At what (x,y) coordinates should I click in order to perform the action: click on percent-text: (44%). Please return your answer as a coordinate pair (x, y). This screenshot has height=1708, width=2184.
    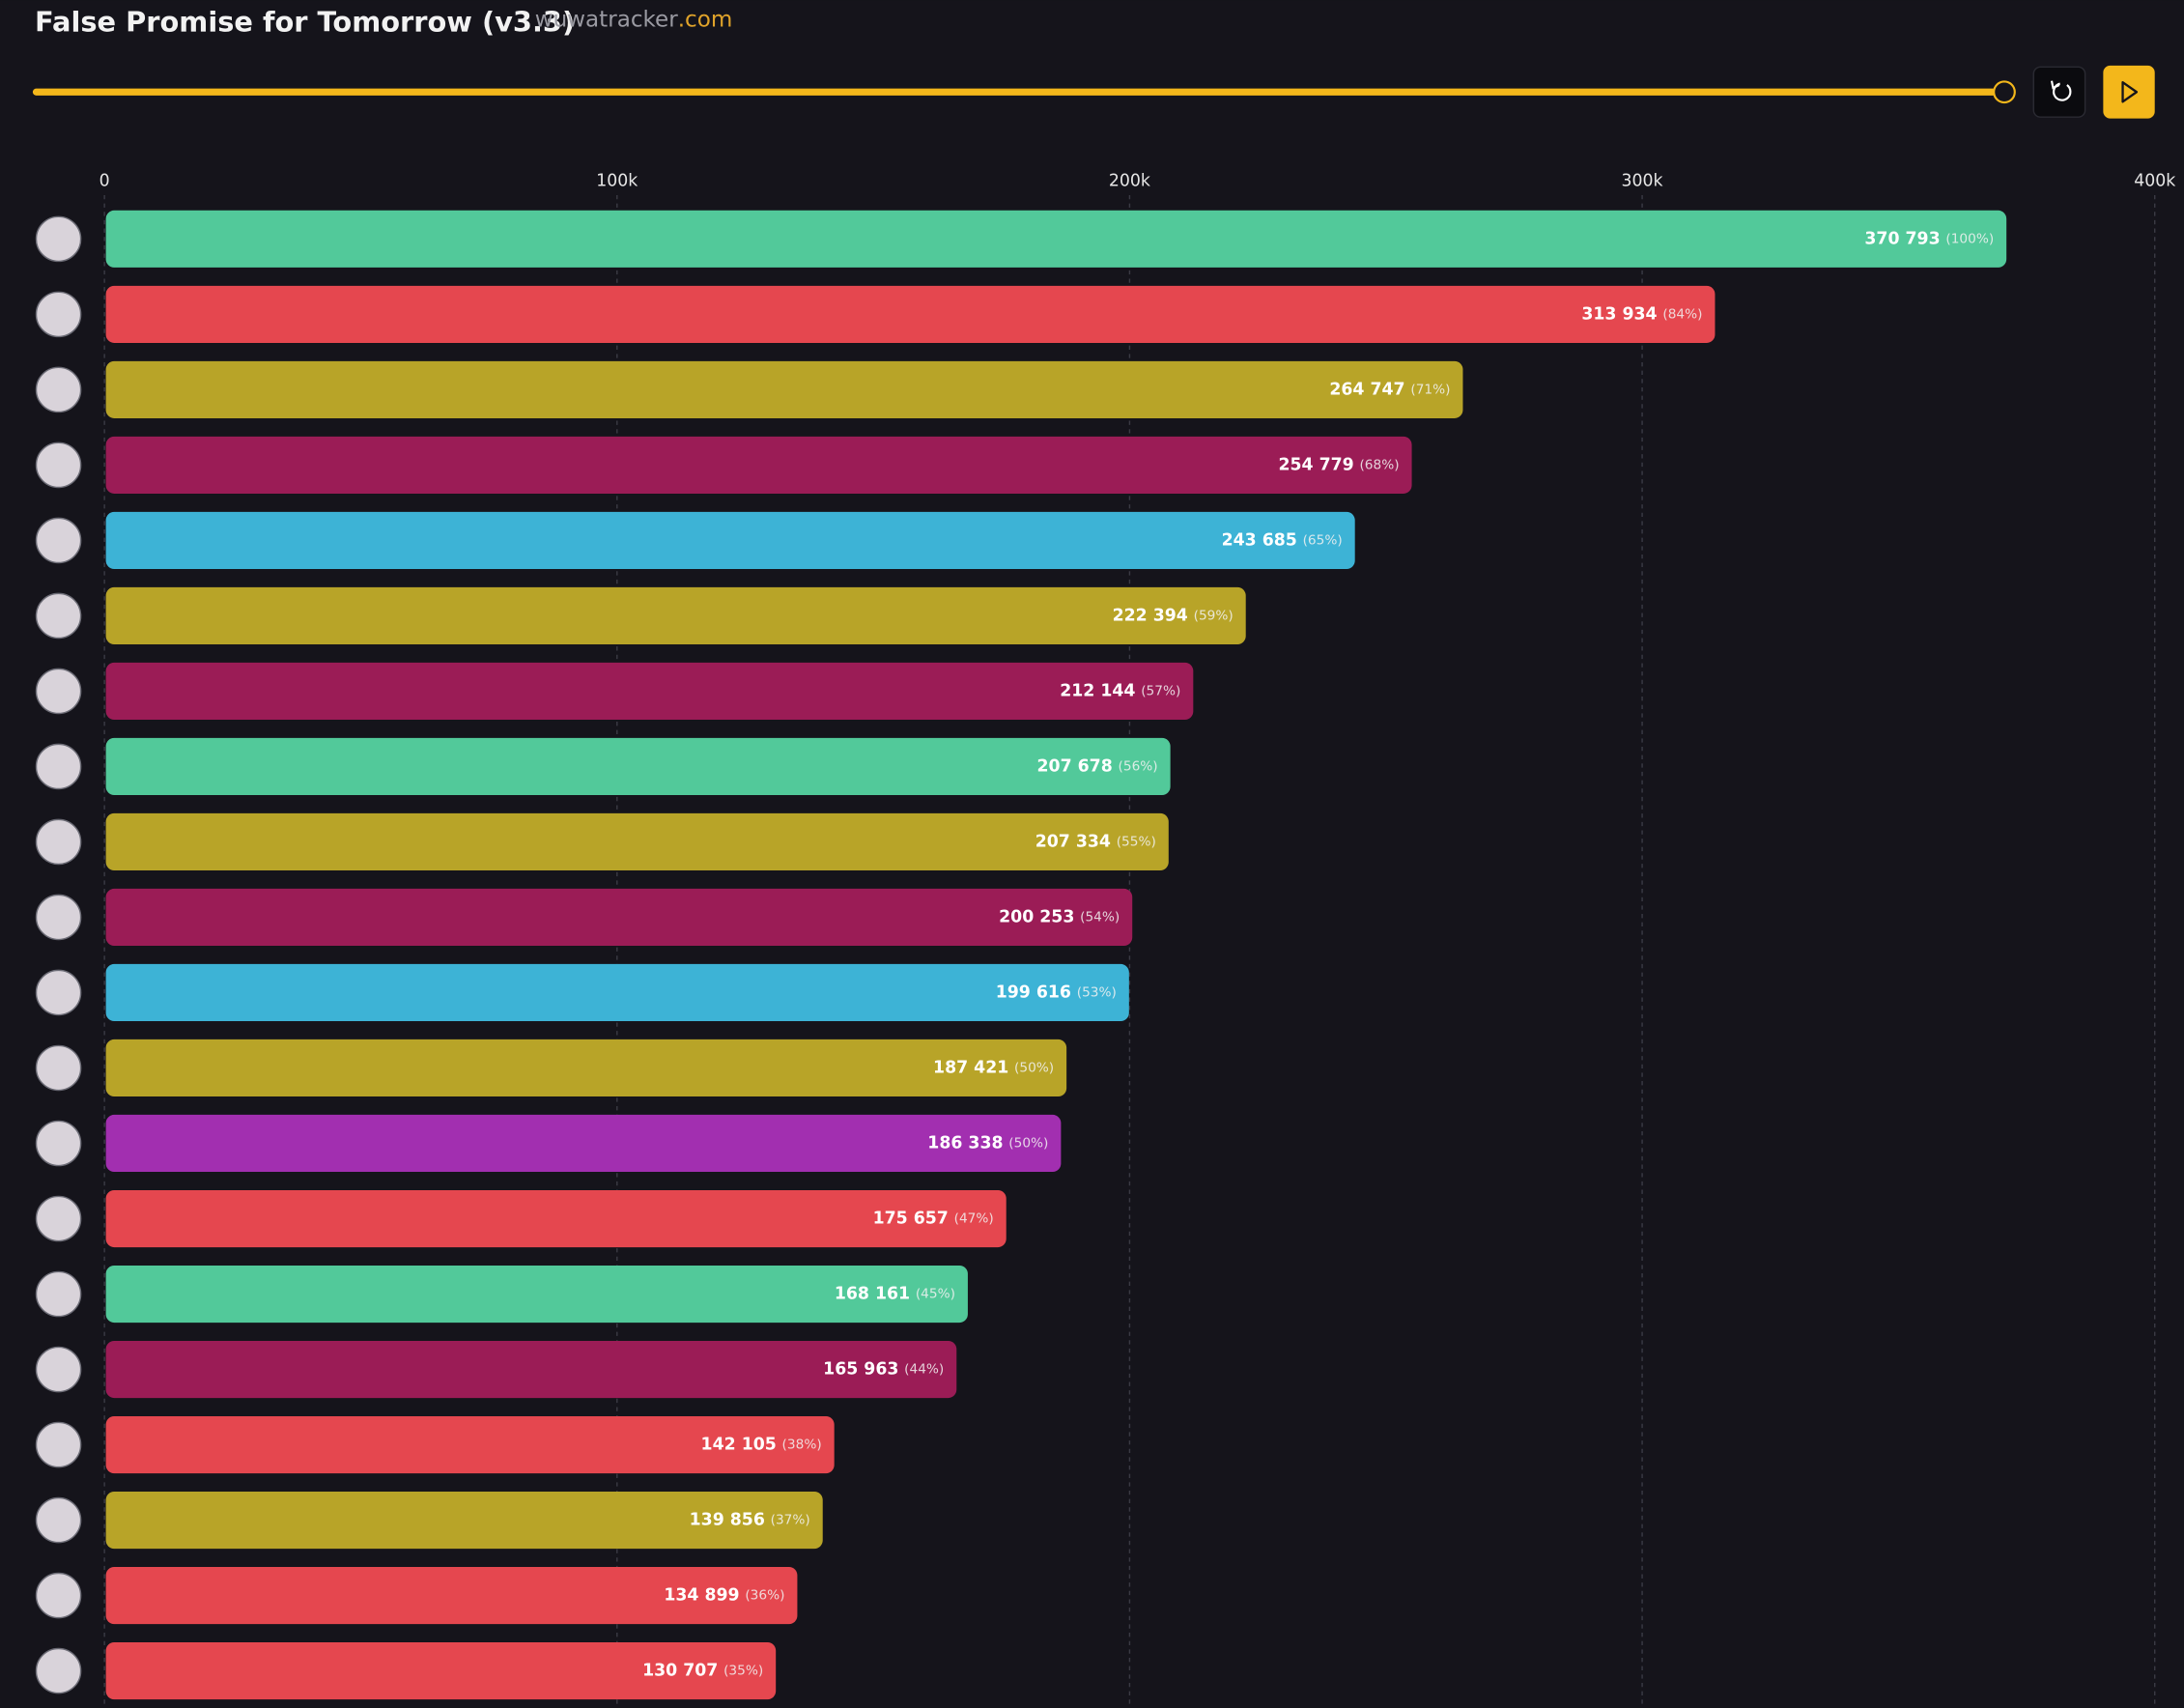
    Looking at the image, I should click on (924, 1370).